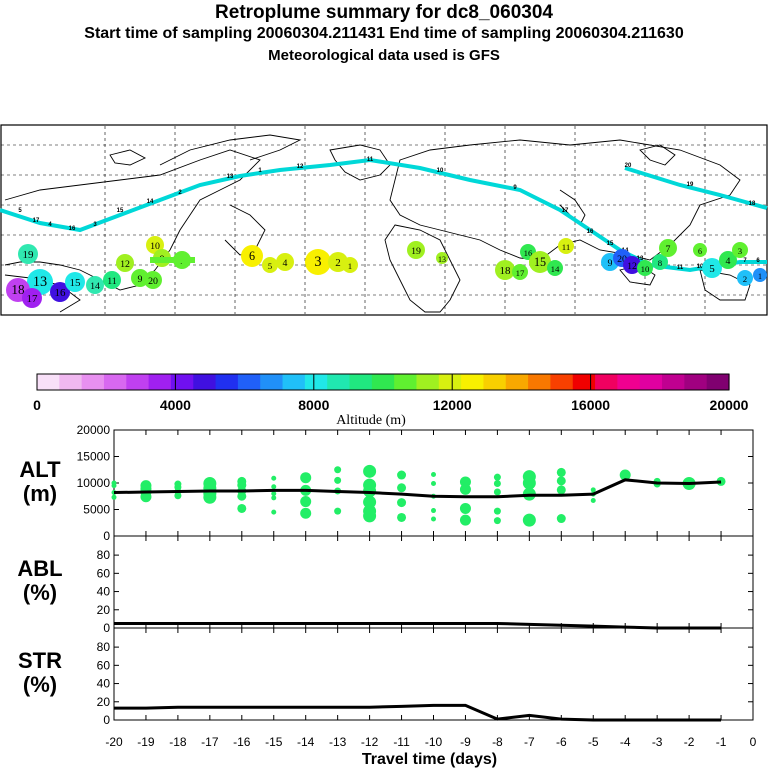 This screenshot has width=768, height=768. What do you see at coordinates (20, 211) in the screenshot?
I see `plume-day-label: 5` at bounding box center [20, 211].